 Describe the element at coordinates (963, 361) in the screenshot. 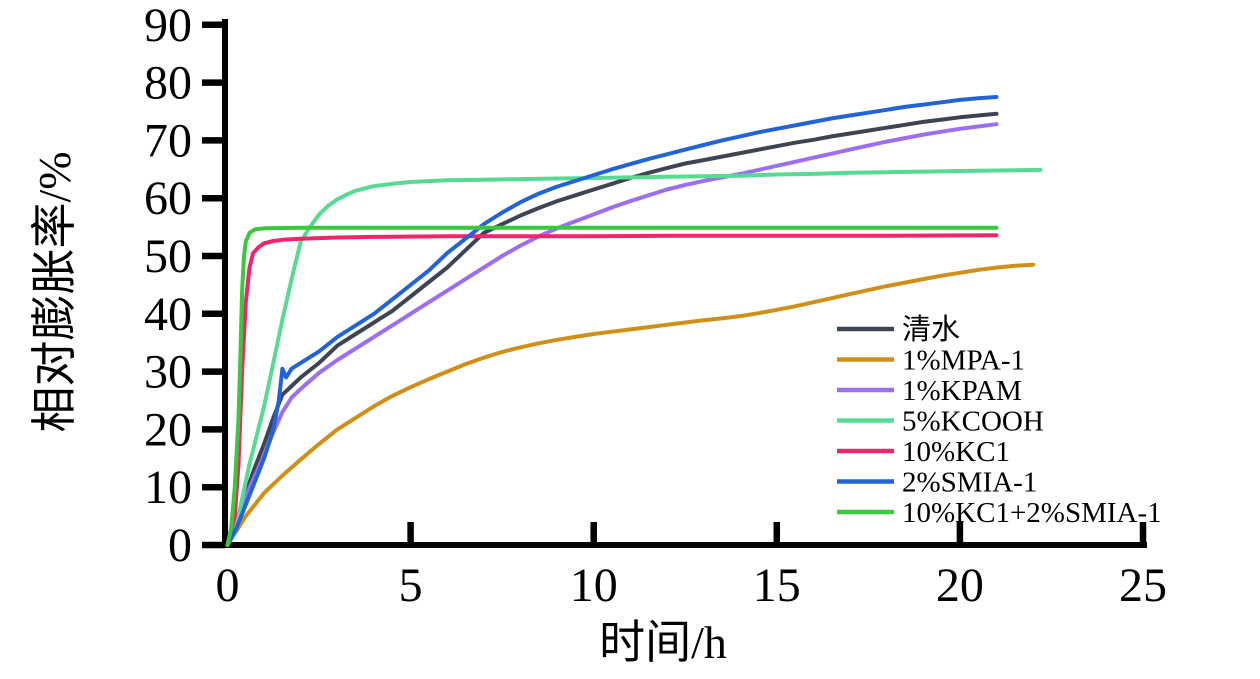

I see `legend-label-2: 1%MPA-1` at that location.